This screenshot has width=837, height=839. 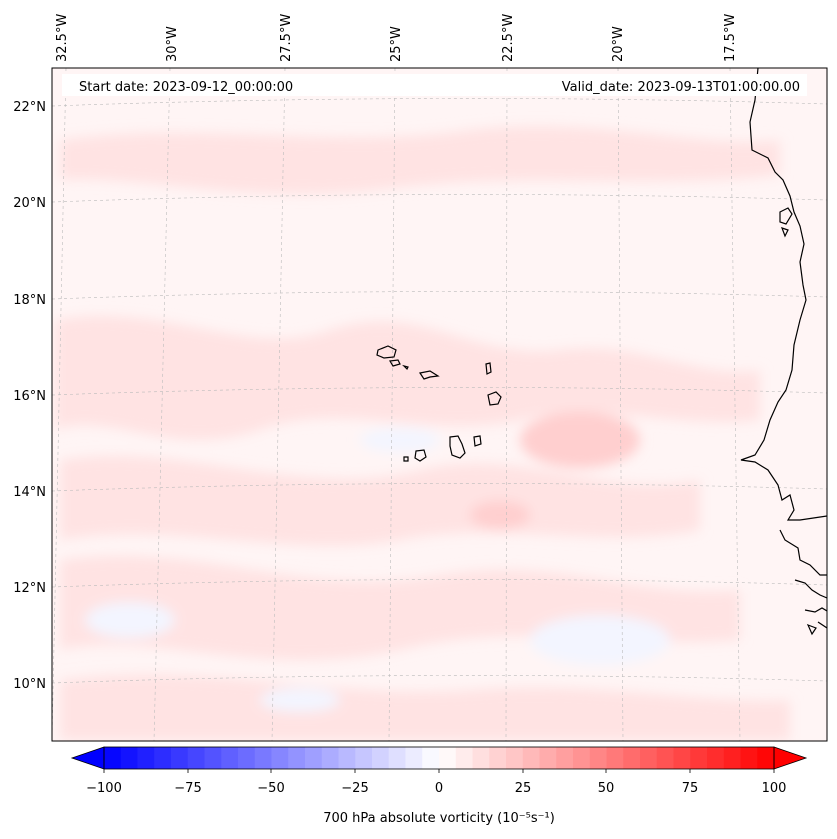 What do you see at coordinates (606, 788) in the screenshot?
I see `colorbar-tick-label: 50` at bounding box center [606, 788].